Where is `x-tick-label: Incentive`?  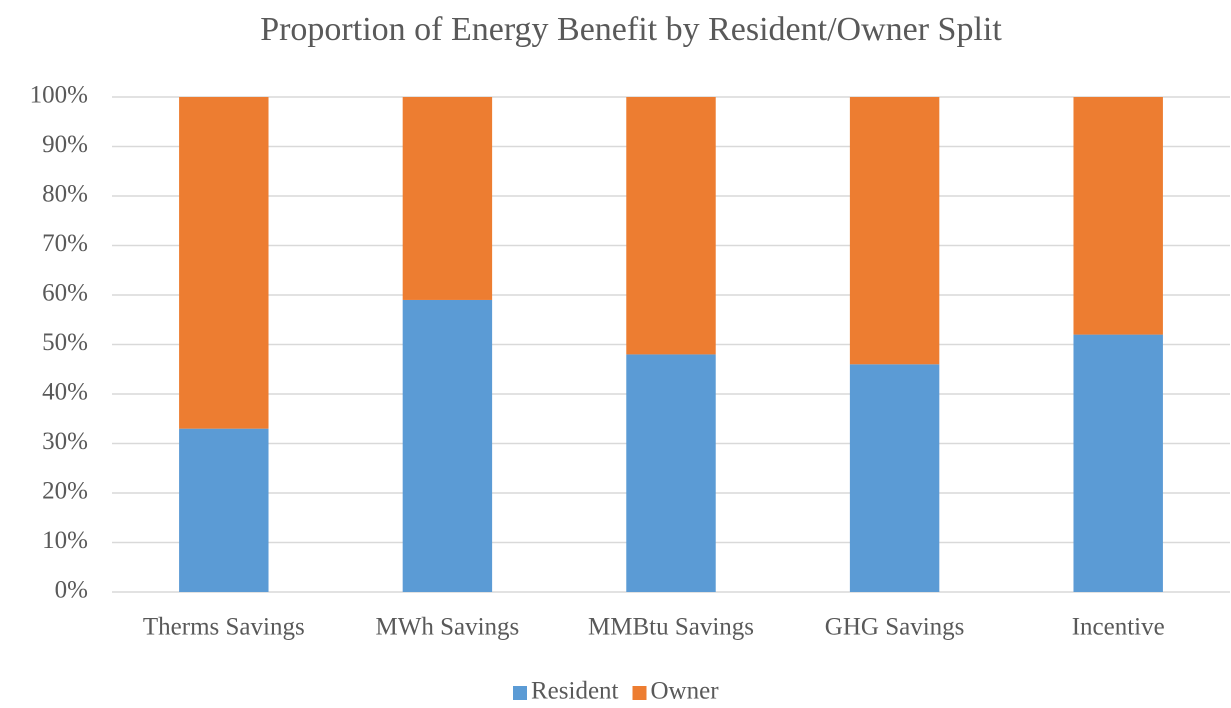
x-tick-label: Incentive is located at coordinates (1118, 627).